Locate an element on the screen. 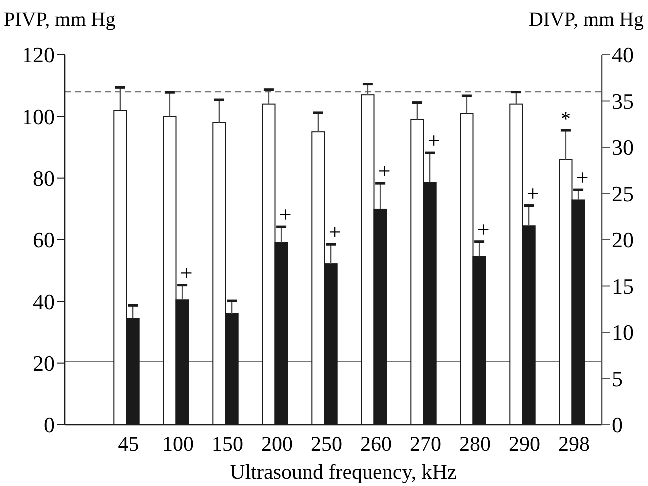  y2-axis-title: DIVP, mm Hg is located at coordinates (586, 20).